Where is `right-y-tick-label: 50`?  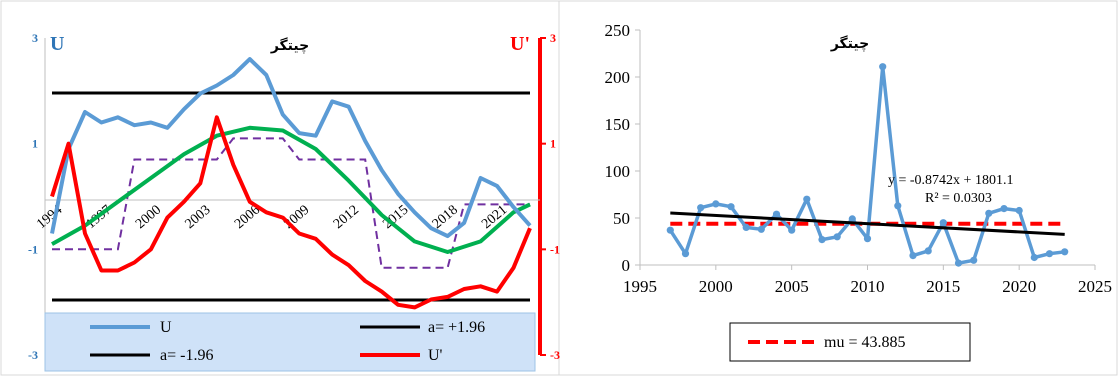 right-y-tick-label: 50 is located at coordinates (621, 218).